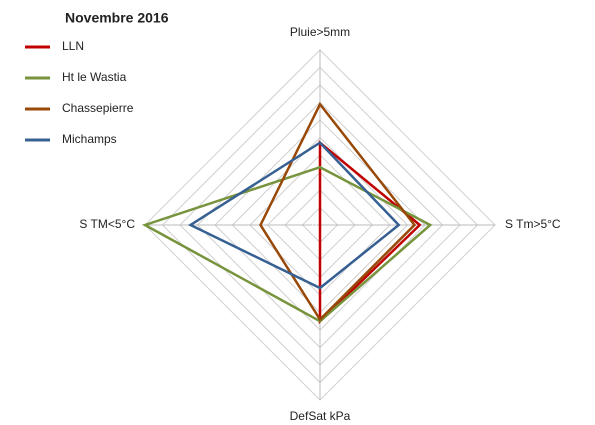 This screenshot has height=425, width=595. I want to click on r-tick-label: 1, so click(314, 207).